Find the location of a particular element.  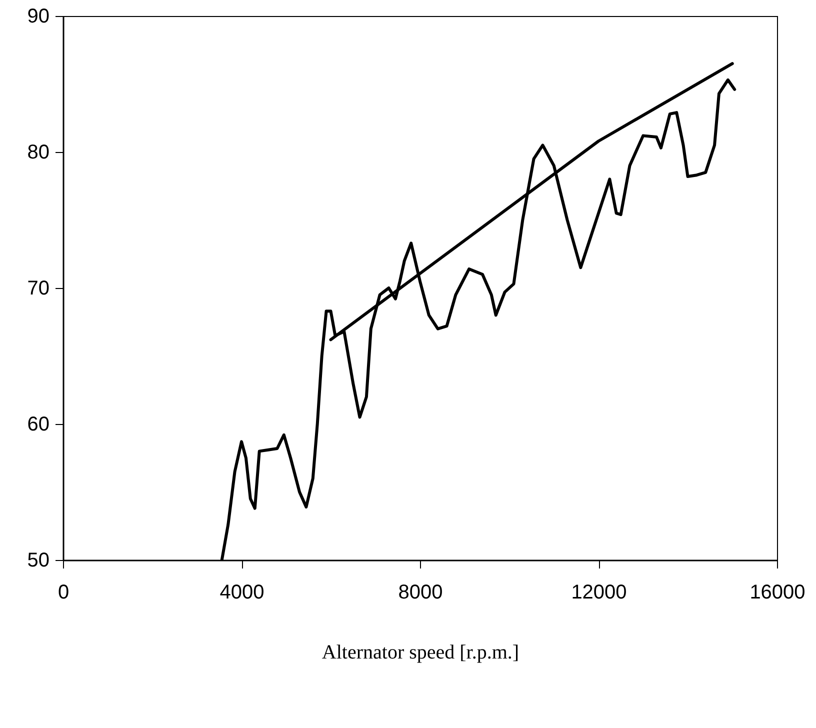

x-tick-label: 16000 is located at coordinates (778, 593).